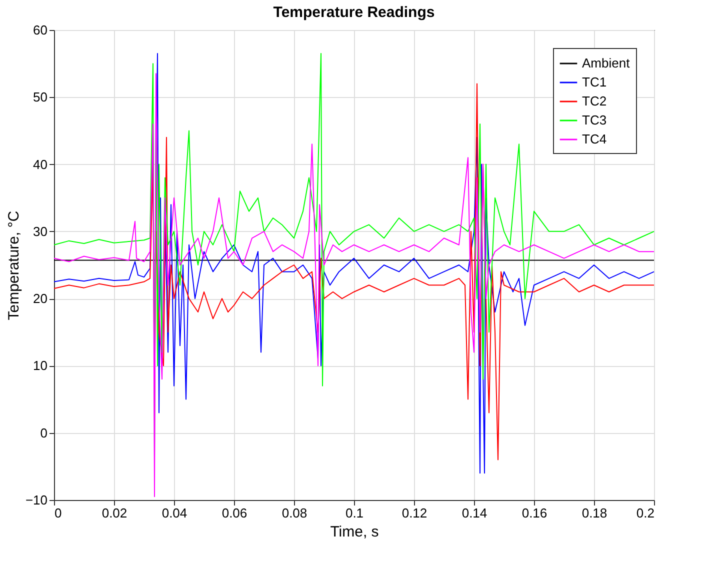 Image resolution: width=703 pixels, height=577 pixels. What do you see at coordinates (535, 513) in the screenshot?
I see `x-tick-label: 0.16` at bounding box center [535, 513].